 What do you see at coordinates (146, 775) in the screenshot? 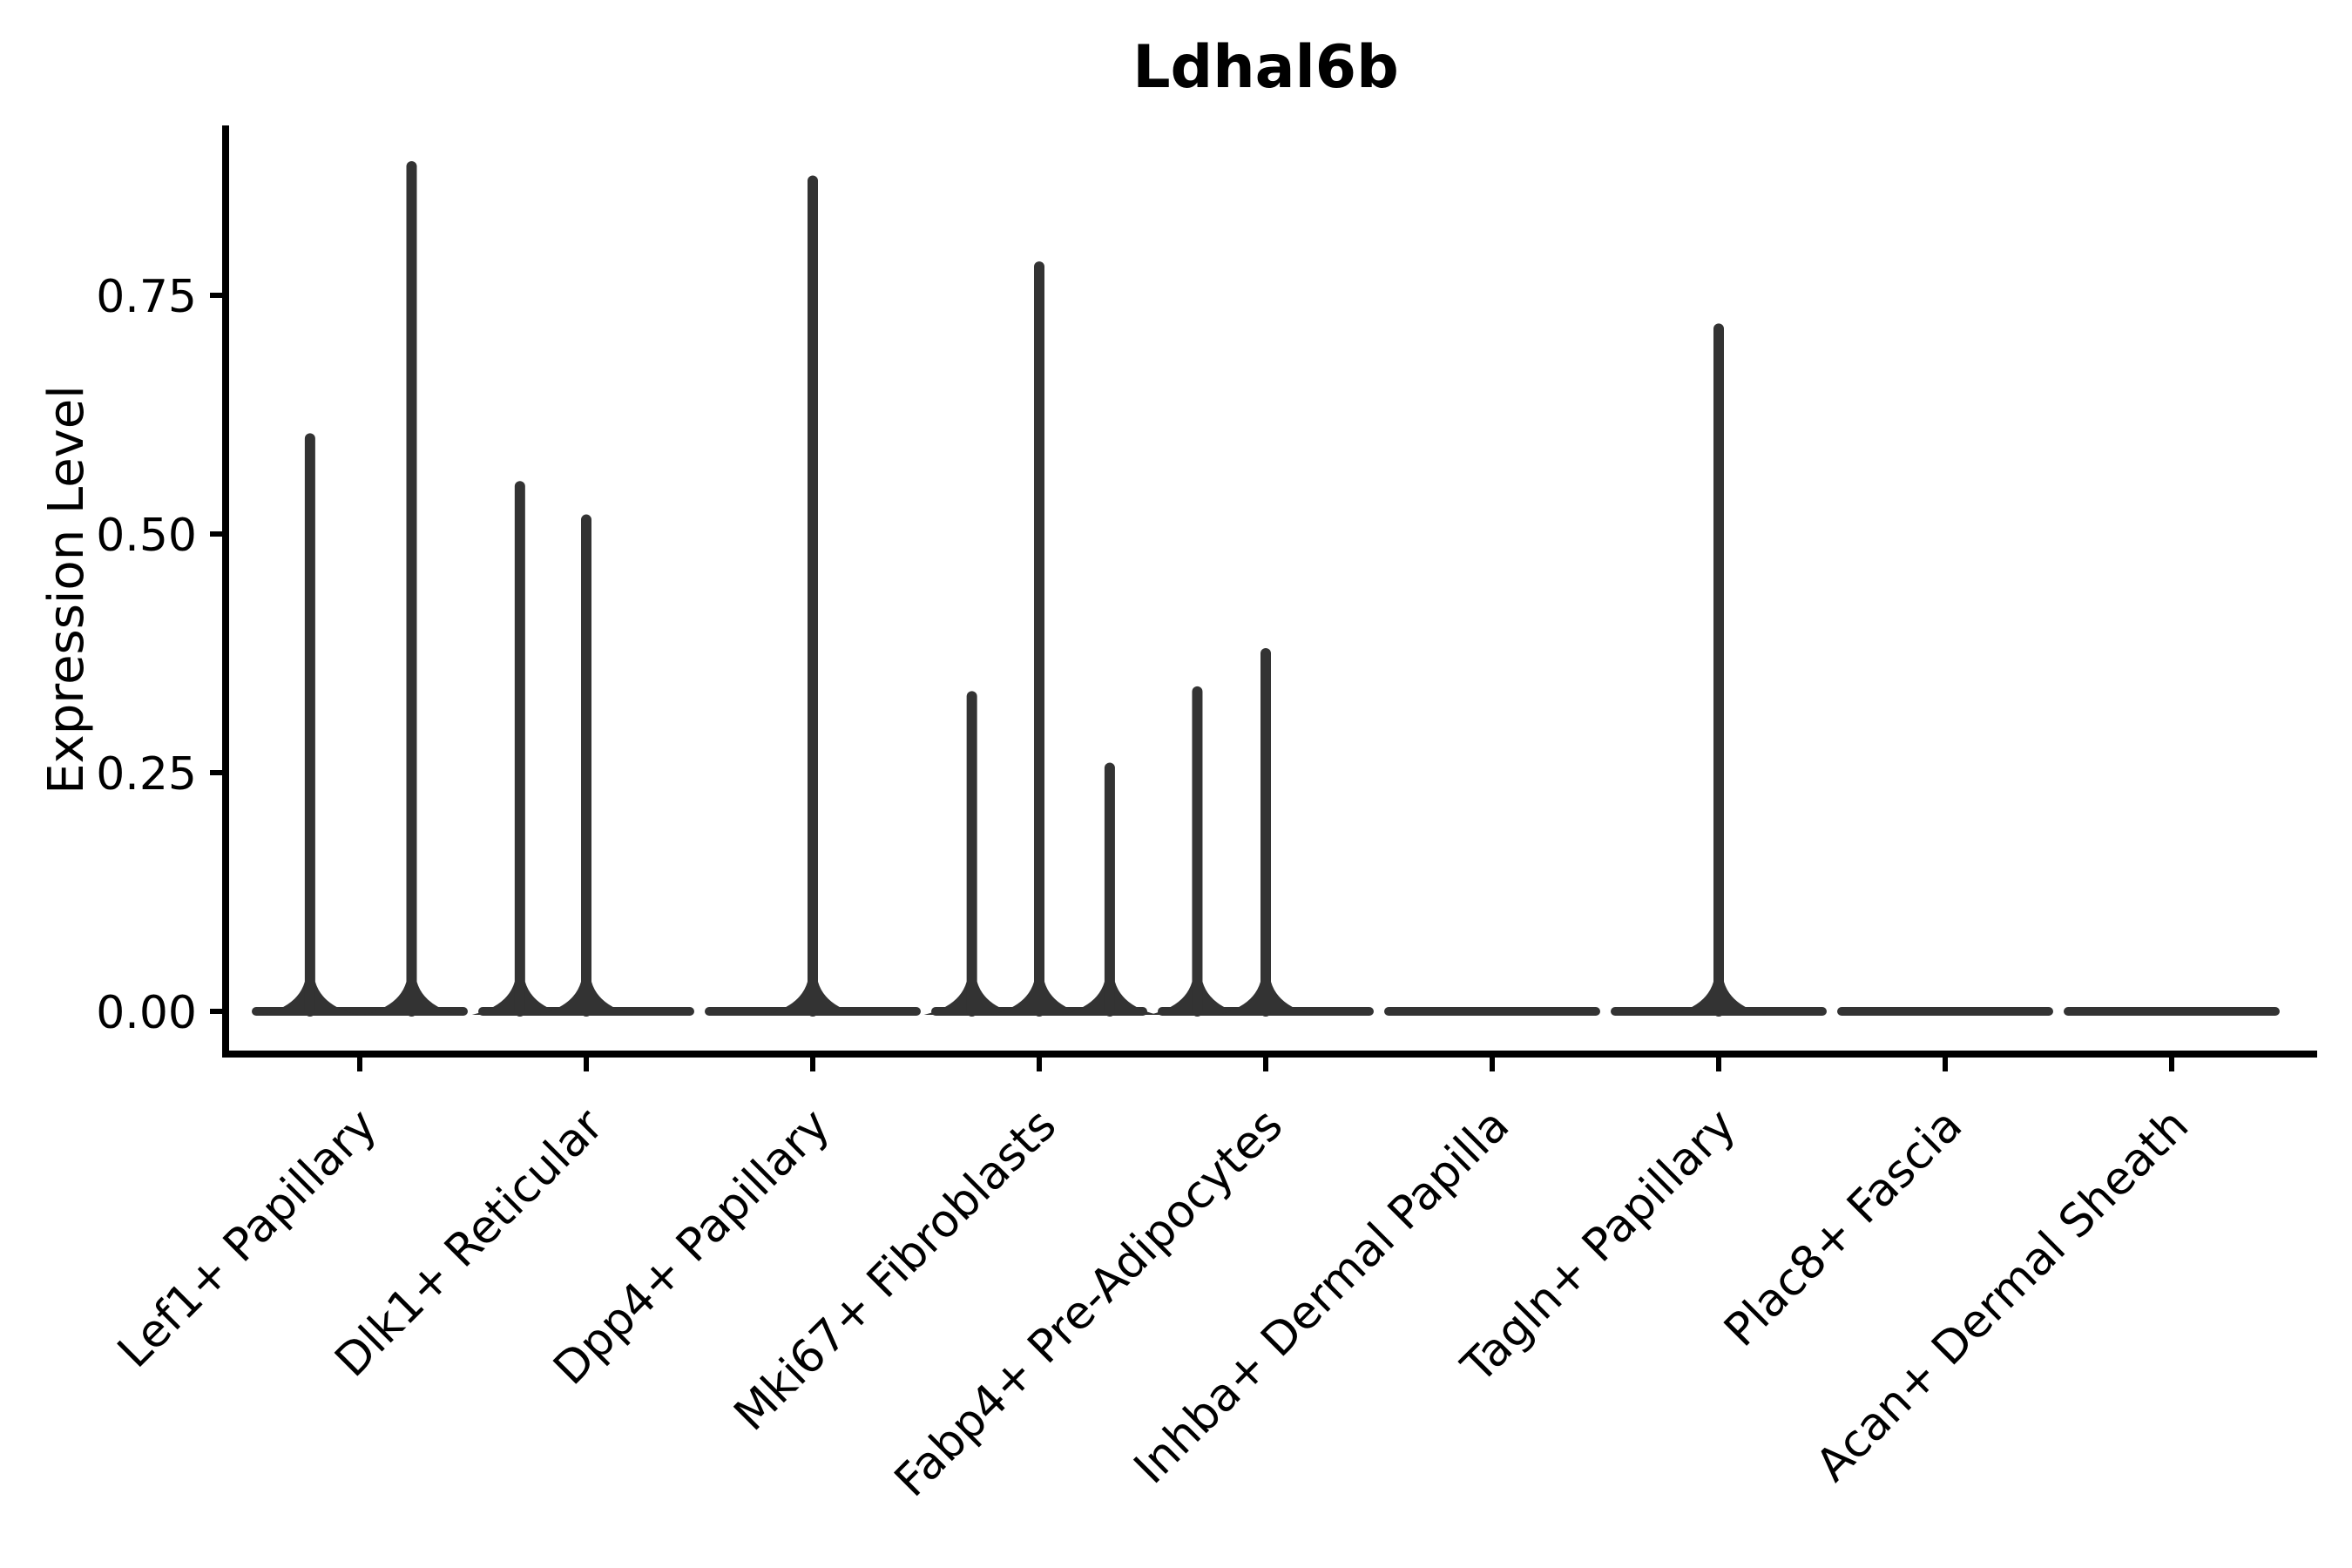
I see `y-tick-label: 0.25` at bounding box center [146, 775].